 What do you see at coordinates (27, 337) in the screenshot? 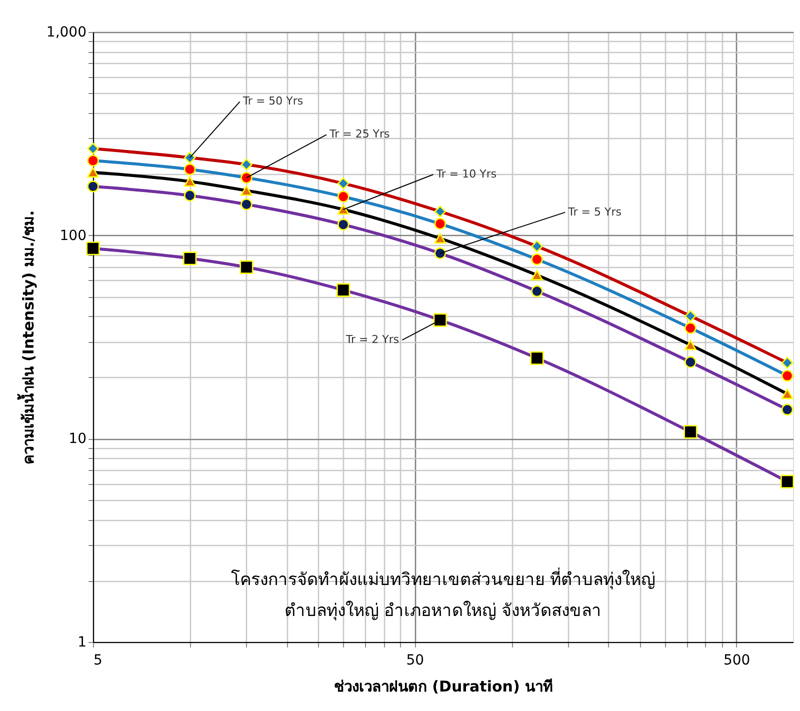
I see `y-axis-title: ความเข้มน้ำฝน (Intensity) มม./ชม.` at bounding box center [27, 337].